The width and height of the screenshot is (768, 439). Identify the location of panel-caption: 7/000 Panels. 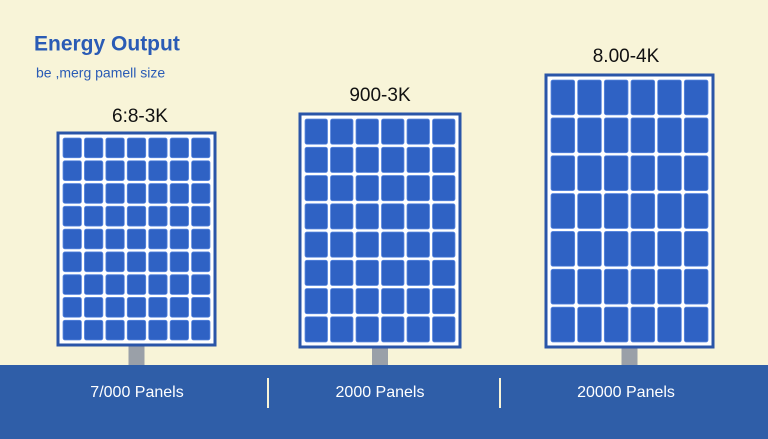
(136, 392).